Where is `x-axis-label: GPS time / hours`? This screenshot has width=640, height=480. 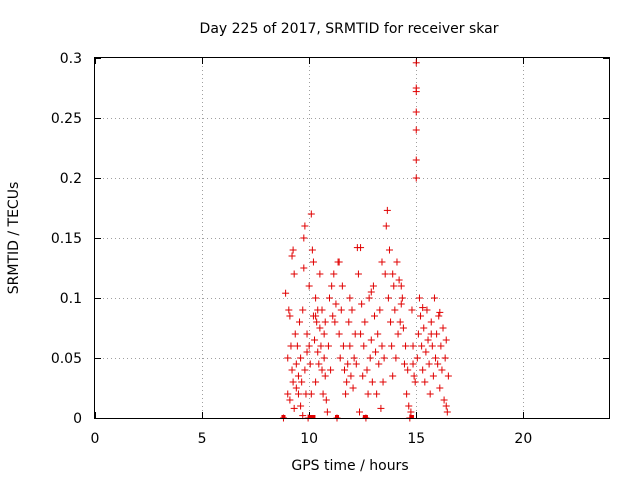
x-axis-label: GPS time / hours is located at coordinates (349, 466).